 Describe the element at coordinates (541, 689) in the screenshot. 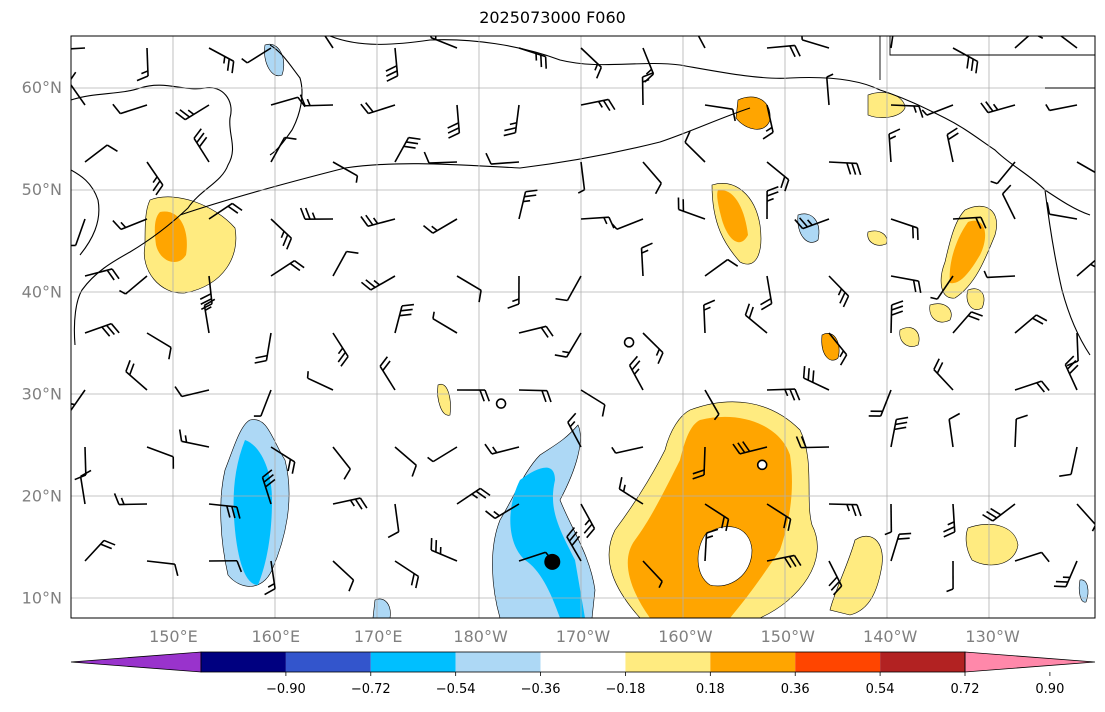

I see `colorbar-tick-label: −0.36` at that location.